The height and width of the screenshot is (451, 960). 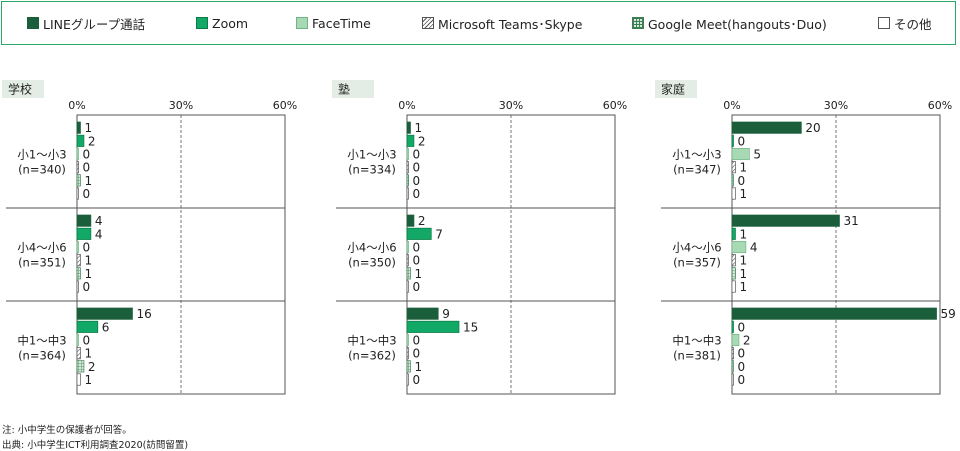 What do you see at coordinates (731, 105) in the screenshot?
I see `home-tick-label: 0%` at bounding box center [731, 105].